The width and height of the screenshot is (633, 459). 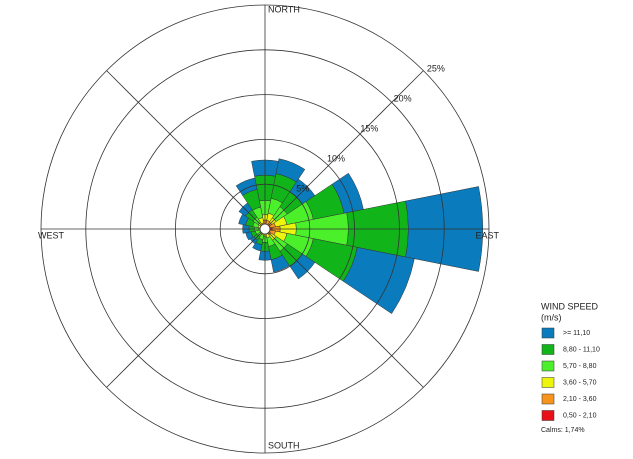 I want to click on direction-label: EAST, so click(x=487, y=235).